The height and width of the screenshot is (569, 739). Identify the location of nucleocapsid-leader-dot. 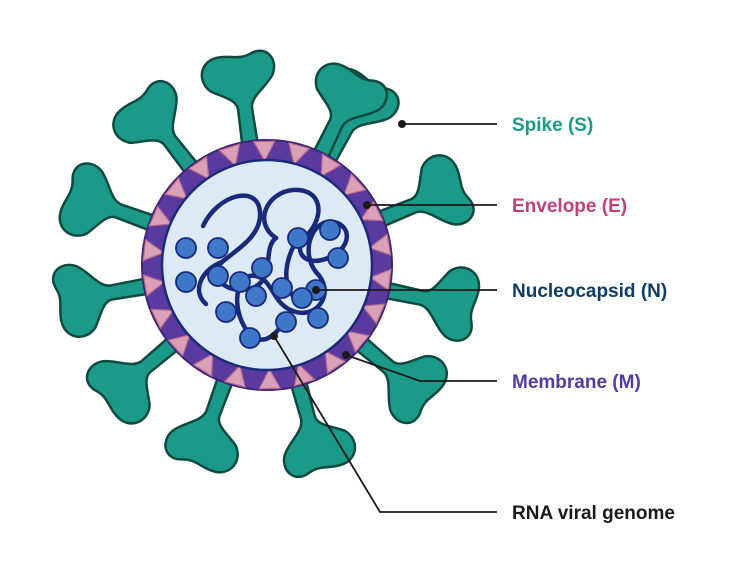
(316, 290).